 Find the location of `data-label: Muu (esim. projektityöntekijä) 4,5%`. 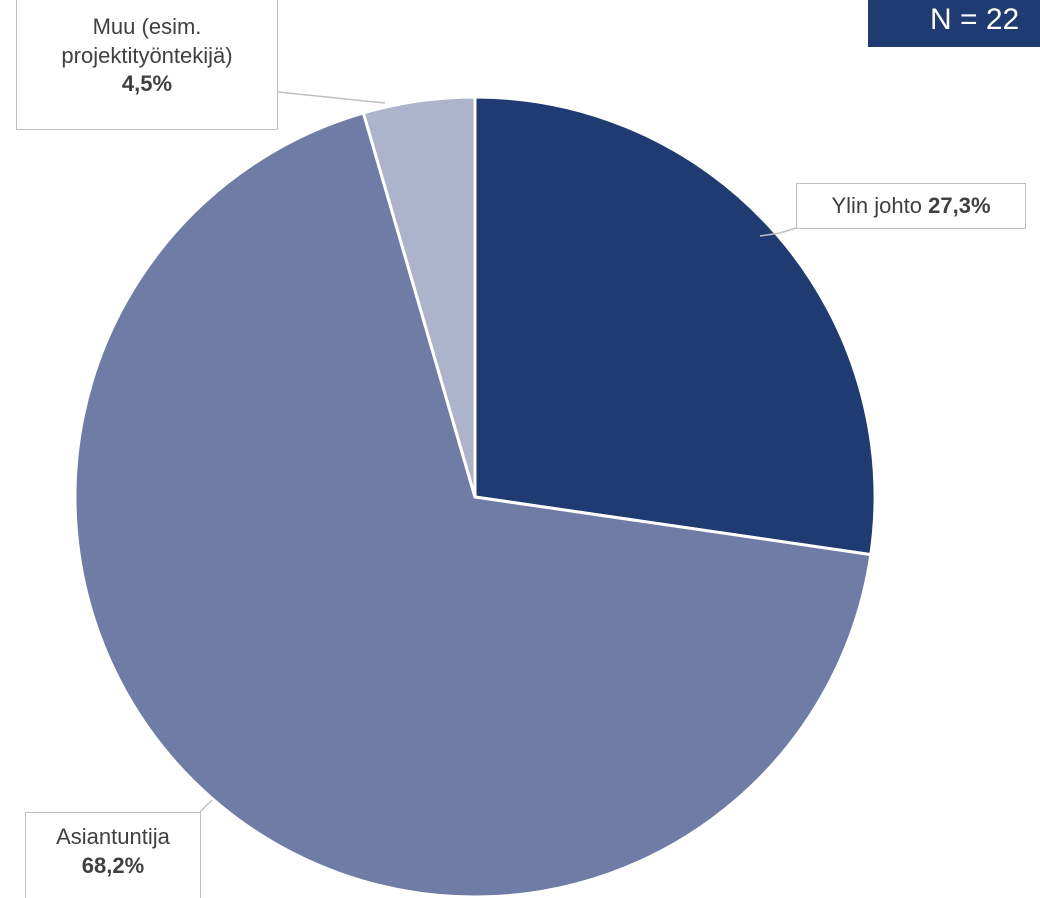

data-label: Muu (esim. projektityöntekijä) 4,5% is located at coordinates (147, 65).